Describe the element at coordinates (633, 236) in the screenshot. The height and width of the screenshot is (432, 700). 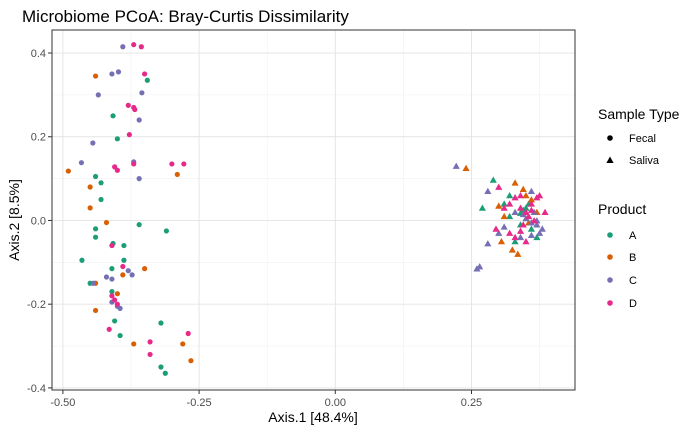
I see `legend-a-label: A` at that location.